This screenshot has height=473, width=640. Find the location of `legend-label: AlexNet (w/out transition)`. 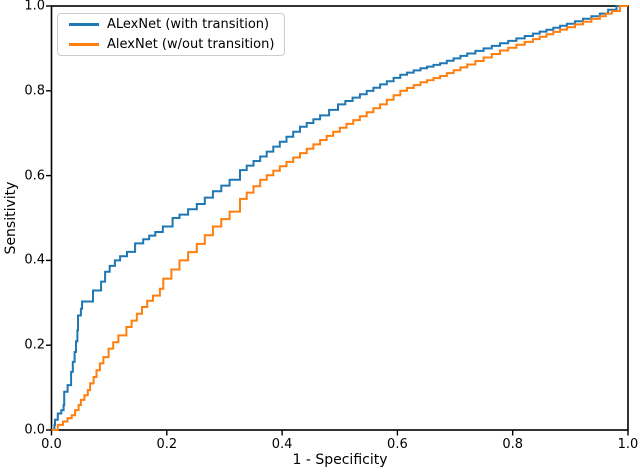

legend-label: AlexNet (w/out transition) is located at coordinates (191, 44).